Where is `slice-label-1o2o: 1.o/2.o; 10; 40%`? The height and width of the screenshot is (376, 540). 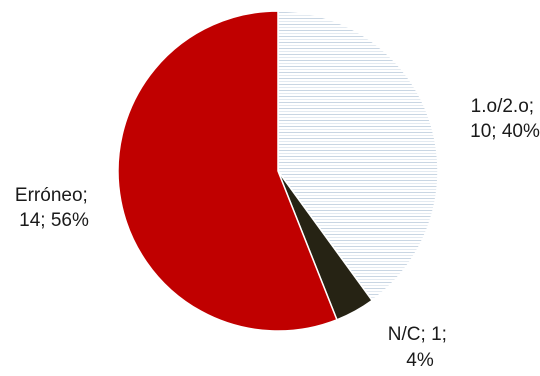 slice-label-1o2o: 1.o/2.o; 10; 40% is located at coordinates (505, 119).